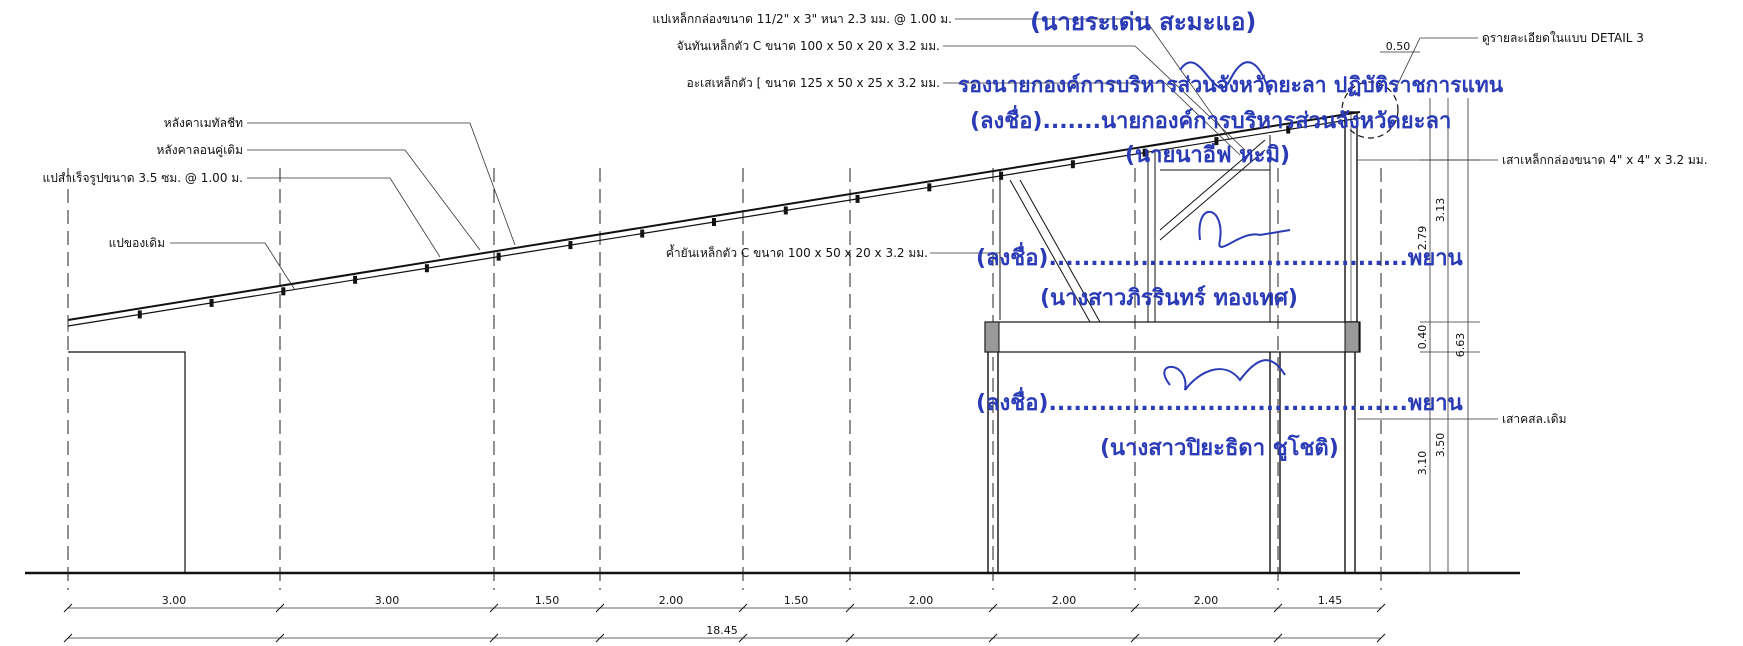 The image size is (1743, 646). Describe the element at coordinates (1143, 22) in the screenshot. I see `stamp-line-1: (นายระเด่น สะมะแอ)` at that location.